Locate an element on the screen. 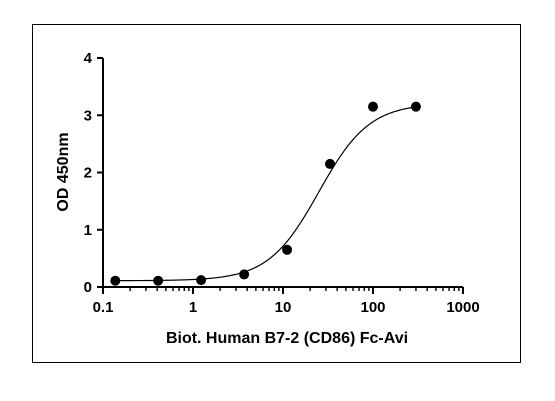  x-tick-label: 100 is located at coordinates (372, 307).